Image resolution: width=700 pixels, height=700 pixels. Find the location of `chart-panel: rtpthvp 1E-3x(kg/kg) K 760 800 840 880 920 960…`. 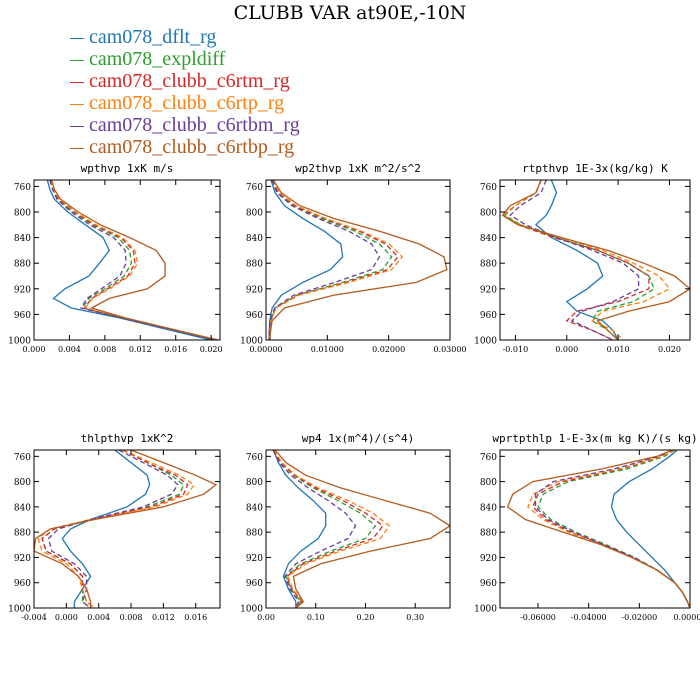

chart-panel: rtpthvp 1E-3x(kg/kg) K 760 800 840 880 920 960… is located at coordinates (582, 258).